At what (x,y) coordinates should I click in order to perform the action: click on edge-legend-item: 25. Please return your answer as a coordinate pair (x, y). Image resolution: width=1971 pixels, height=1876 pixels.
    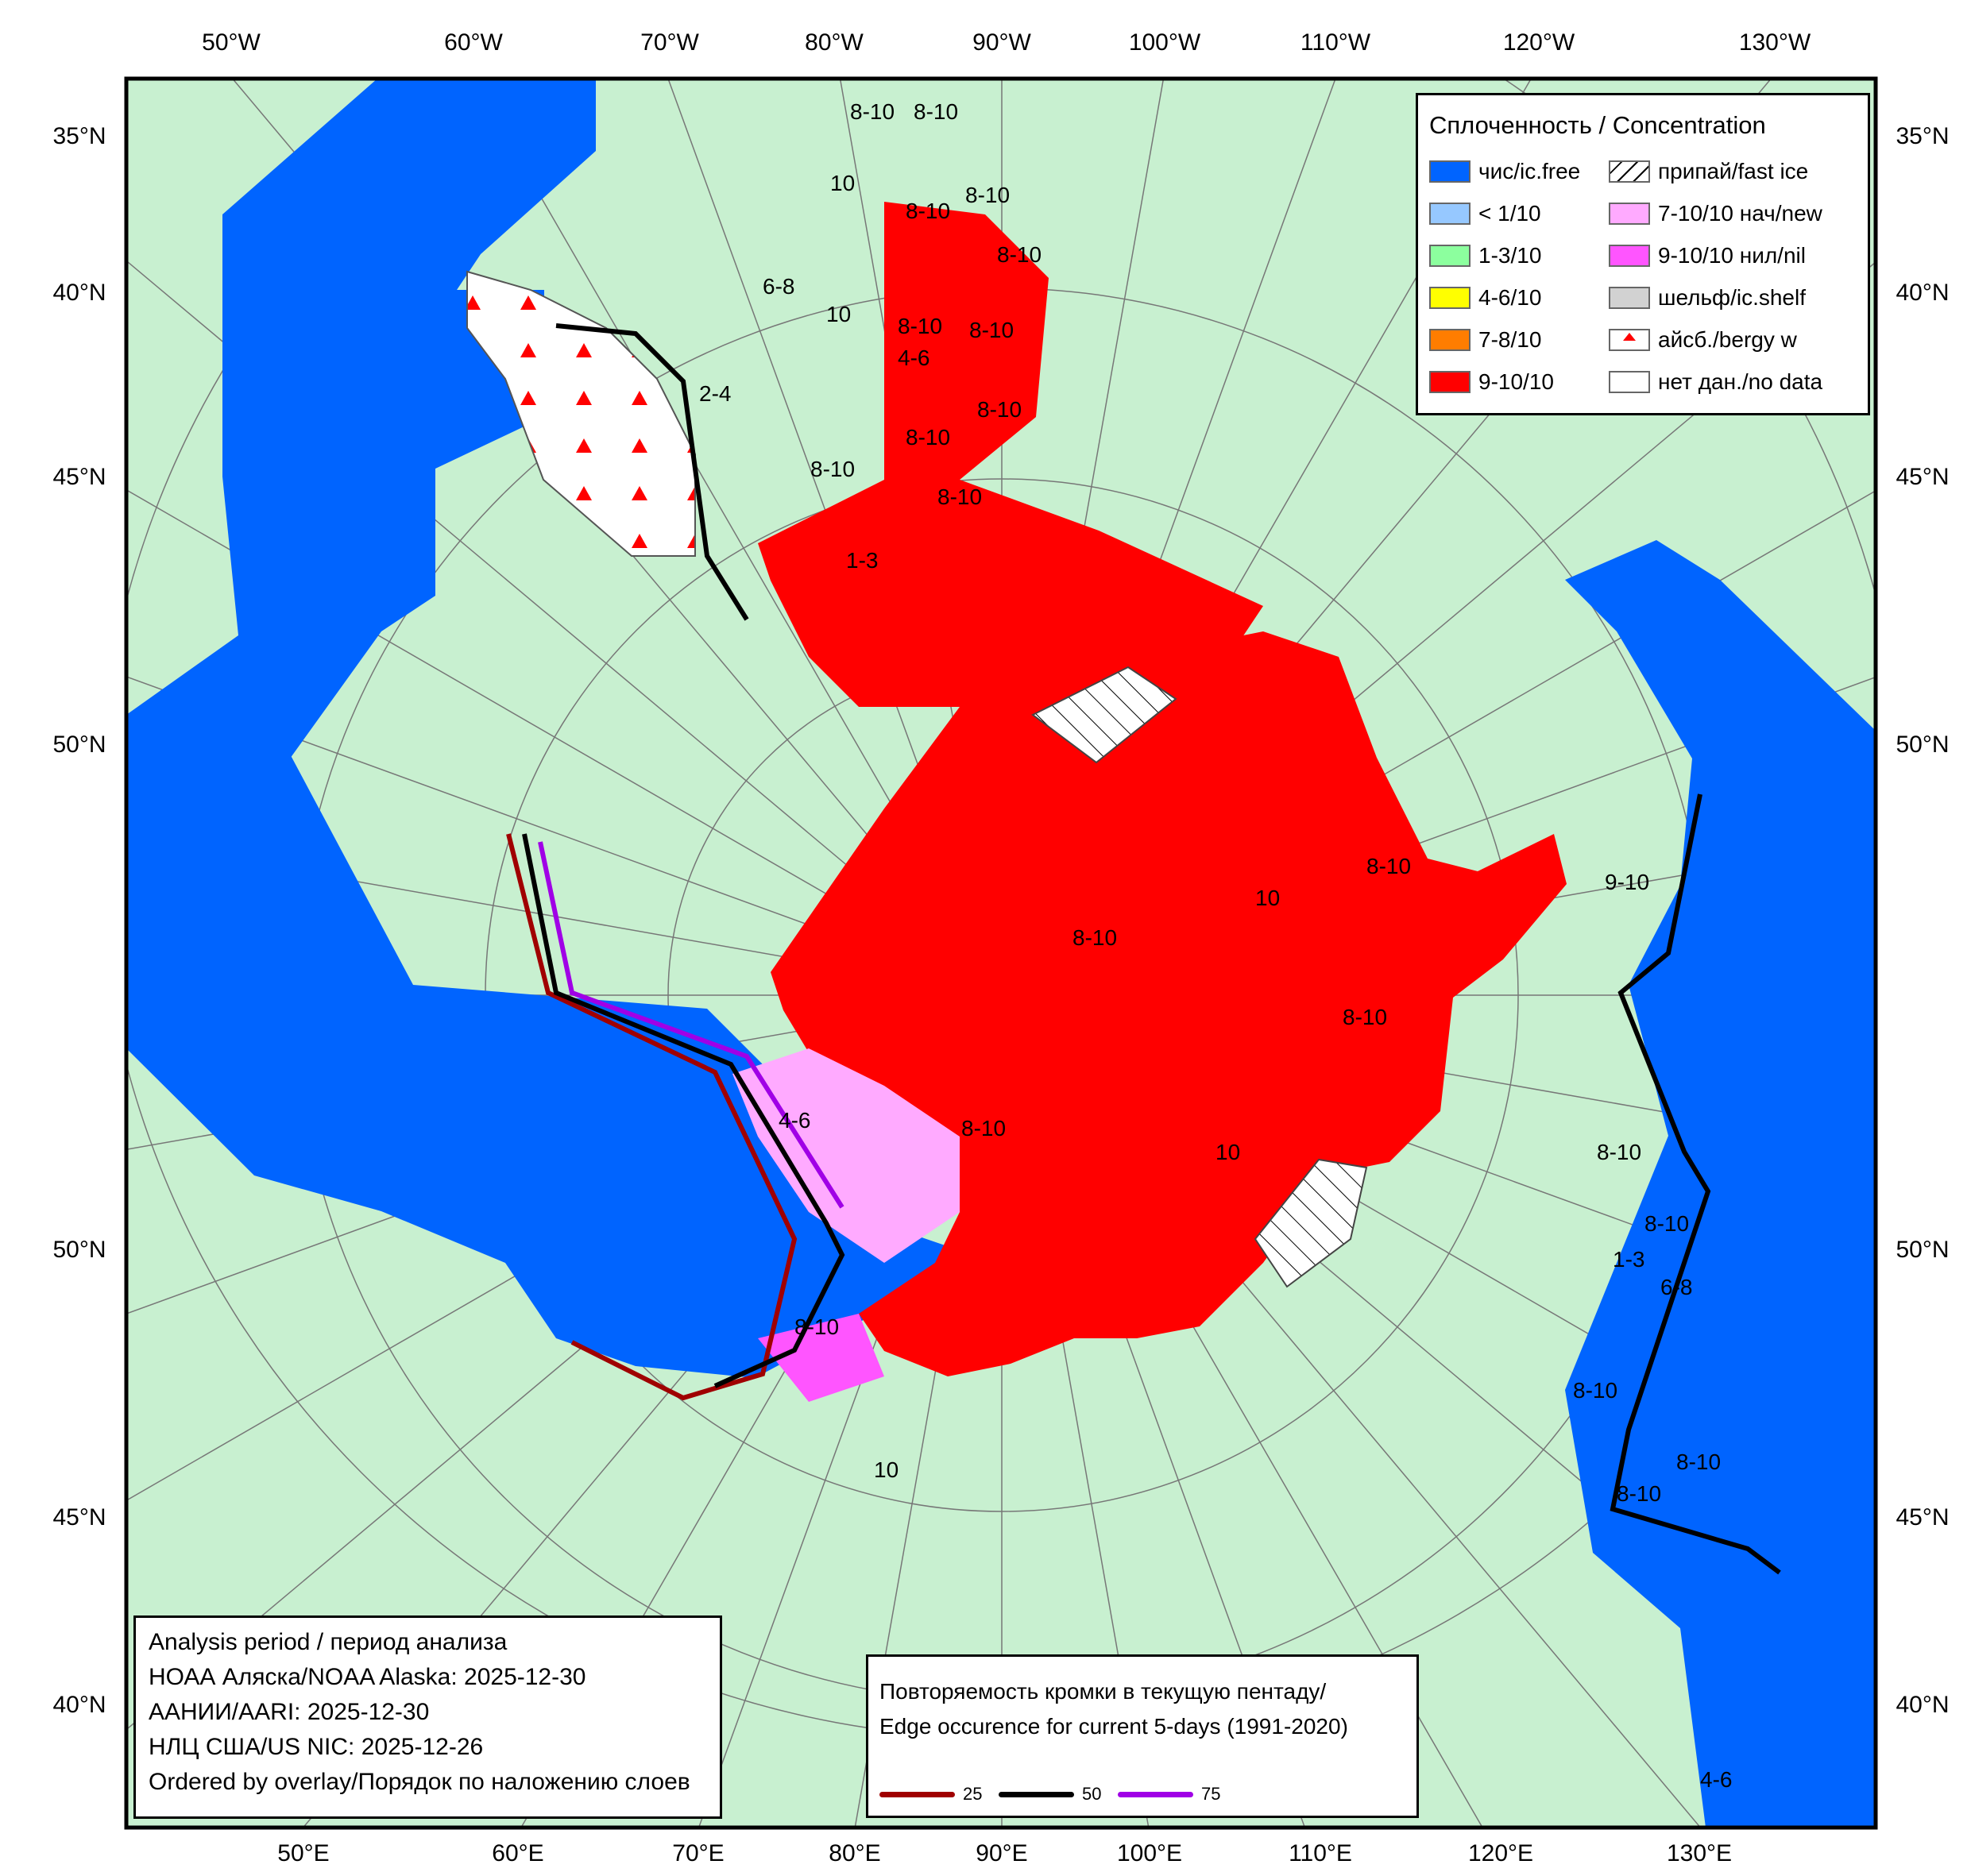
    Looking at the image, I should click on (931, 1794).